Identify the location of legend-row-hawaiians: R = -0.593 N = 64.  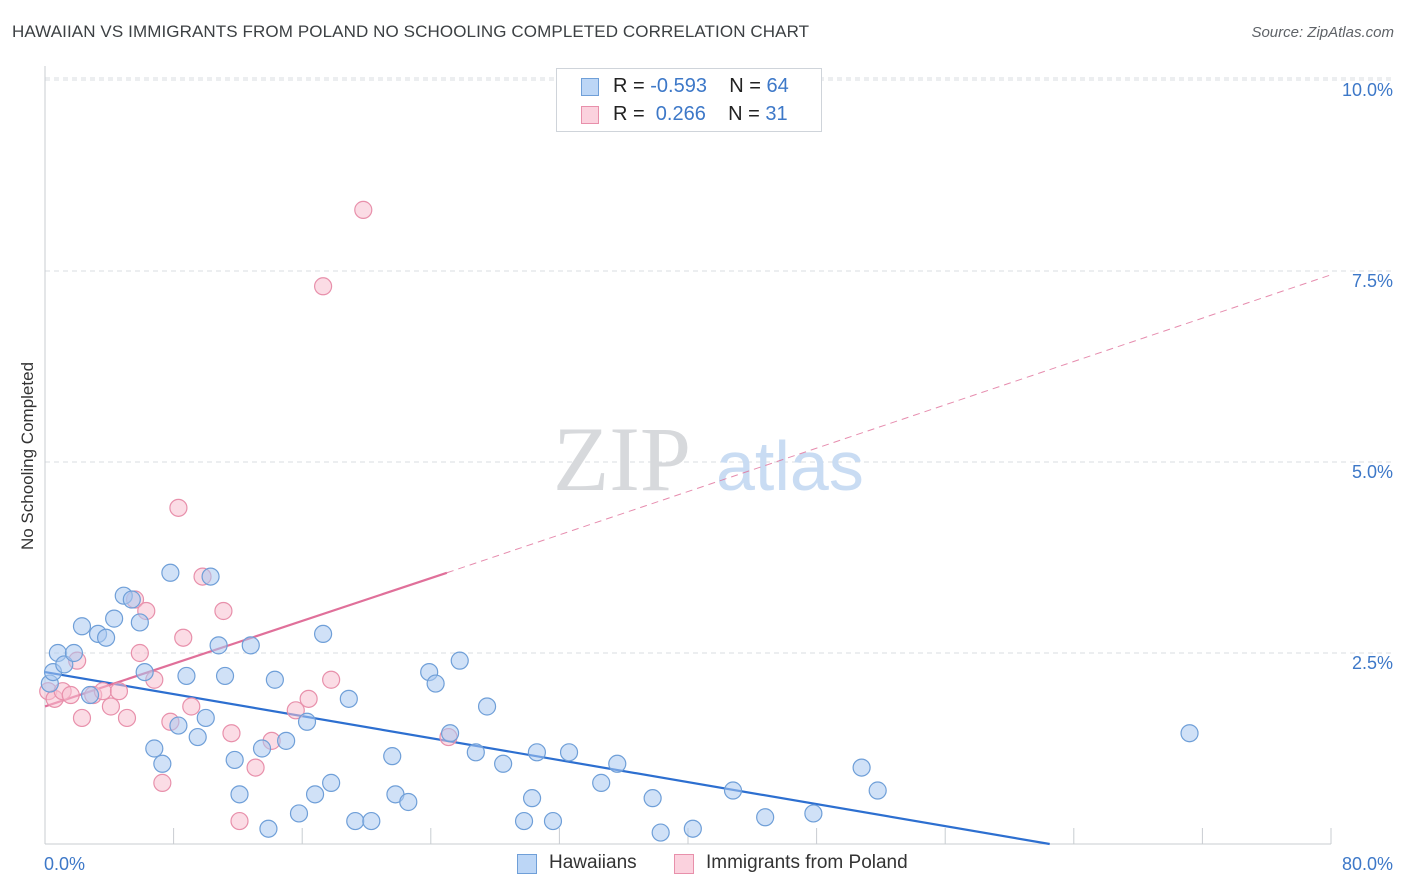
(685, 87).